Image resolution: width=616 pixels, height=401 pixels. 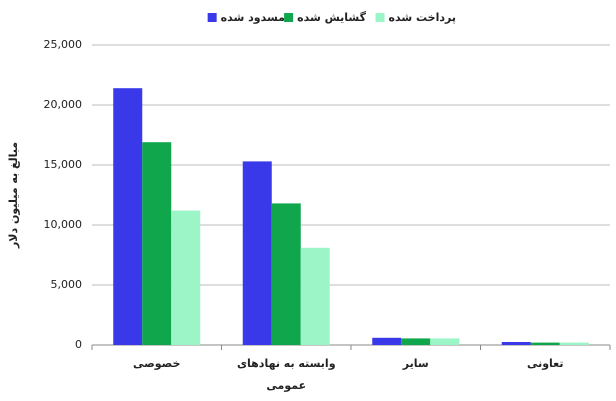 I want to click on y-tick-label: 5,000, so click(x=67, y=284).